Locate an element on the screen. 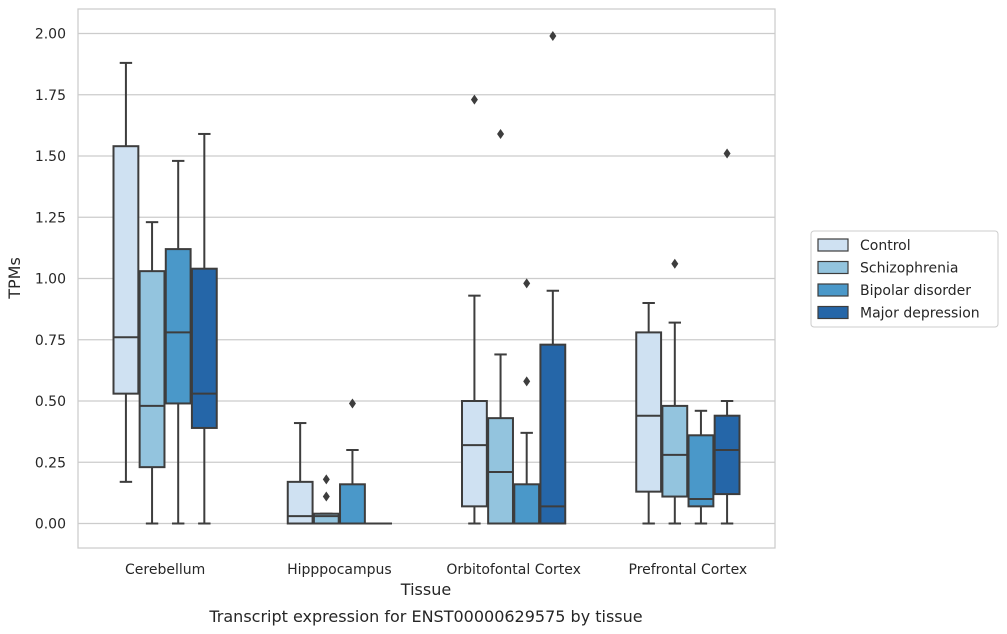  y-tick-label: 0.75 is located at coordinates (50, 341).